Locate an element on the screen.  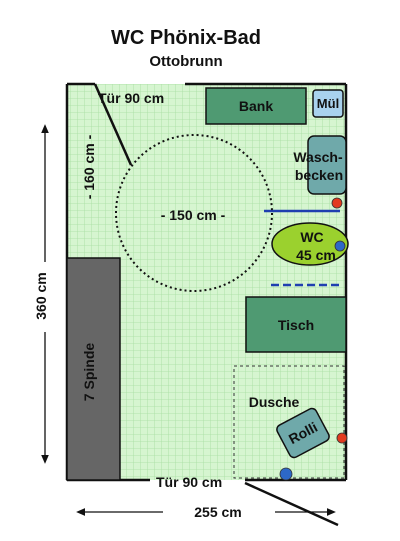
vertical-dimension-label: 360 cm is located at coordinates (41, 295).